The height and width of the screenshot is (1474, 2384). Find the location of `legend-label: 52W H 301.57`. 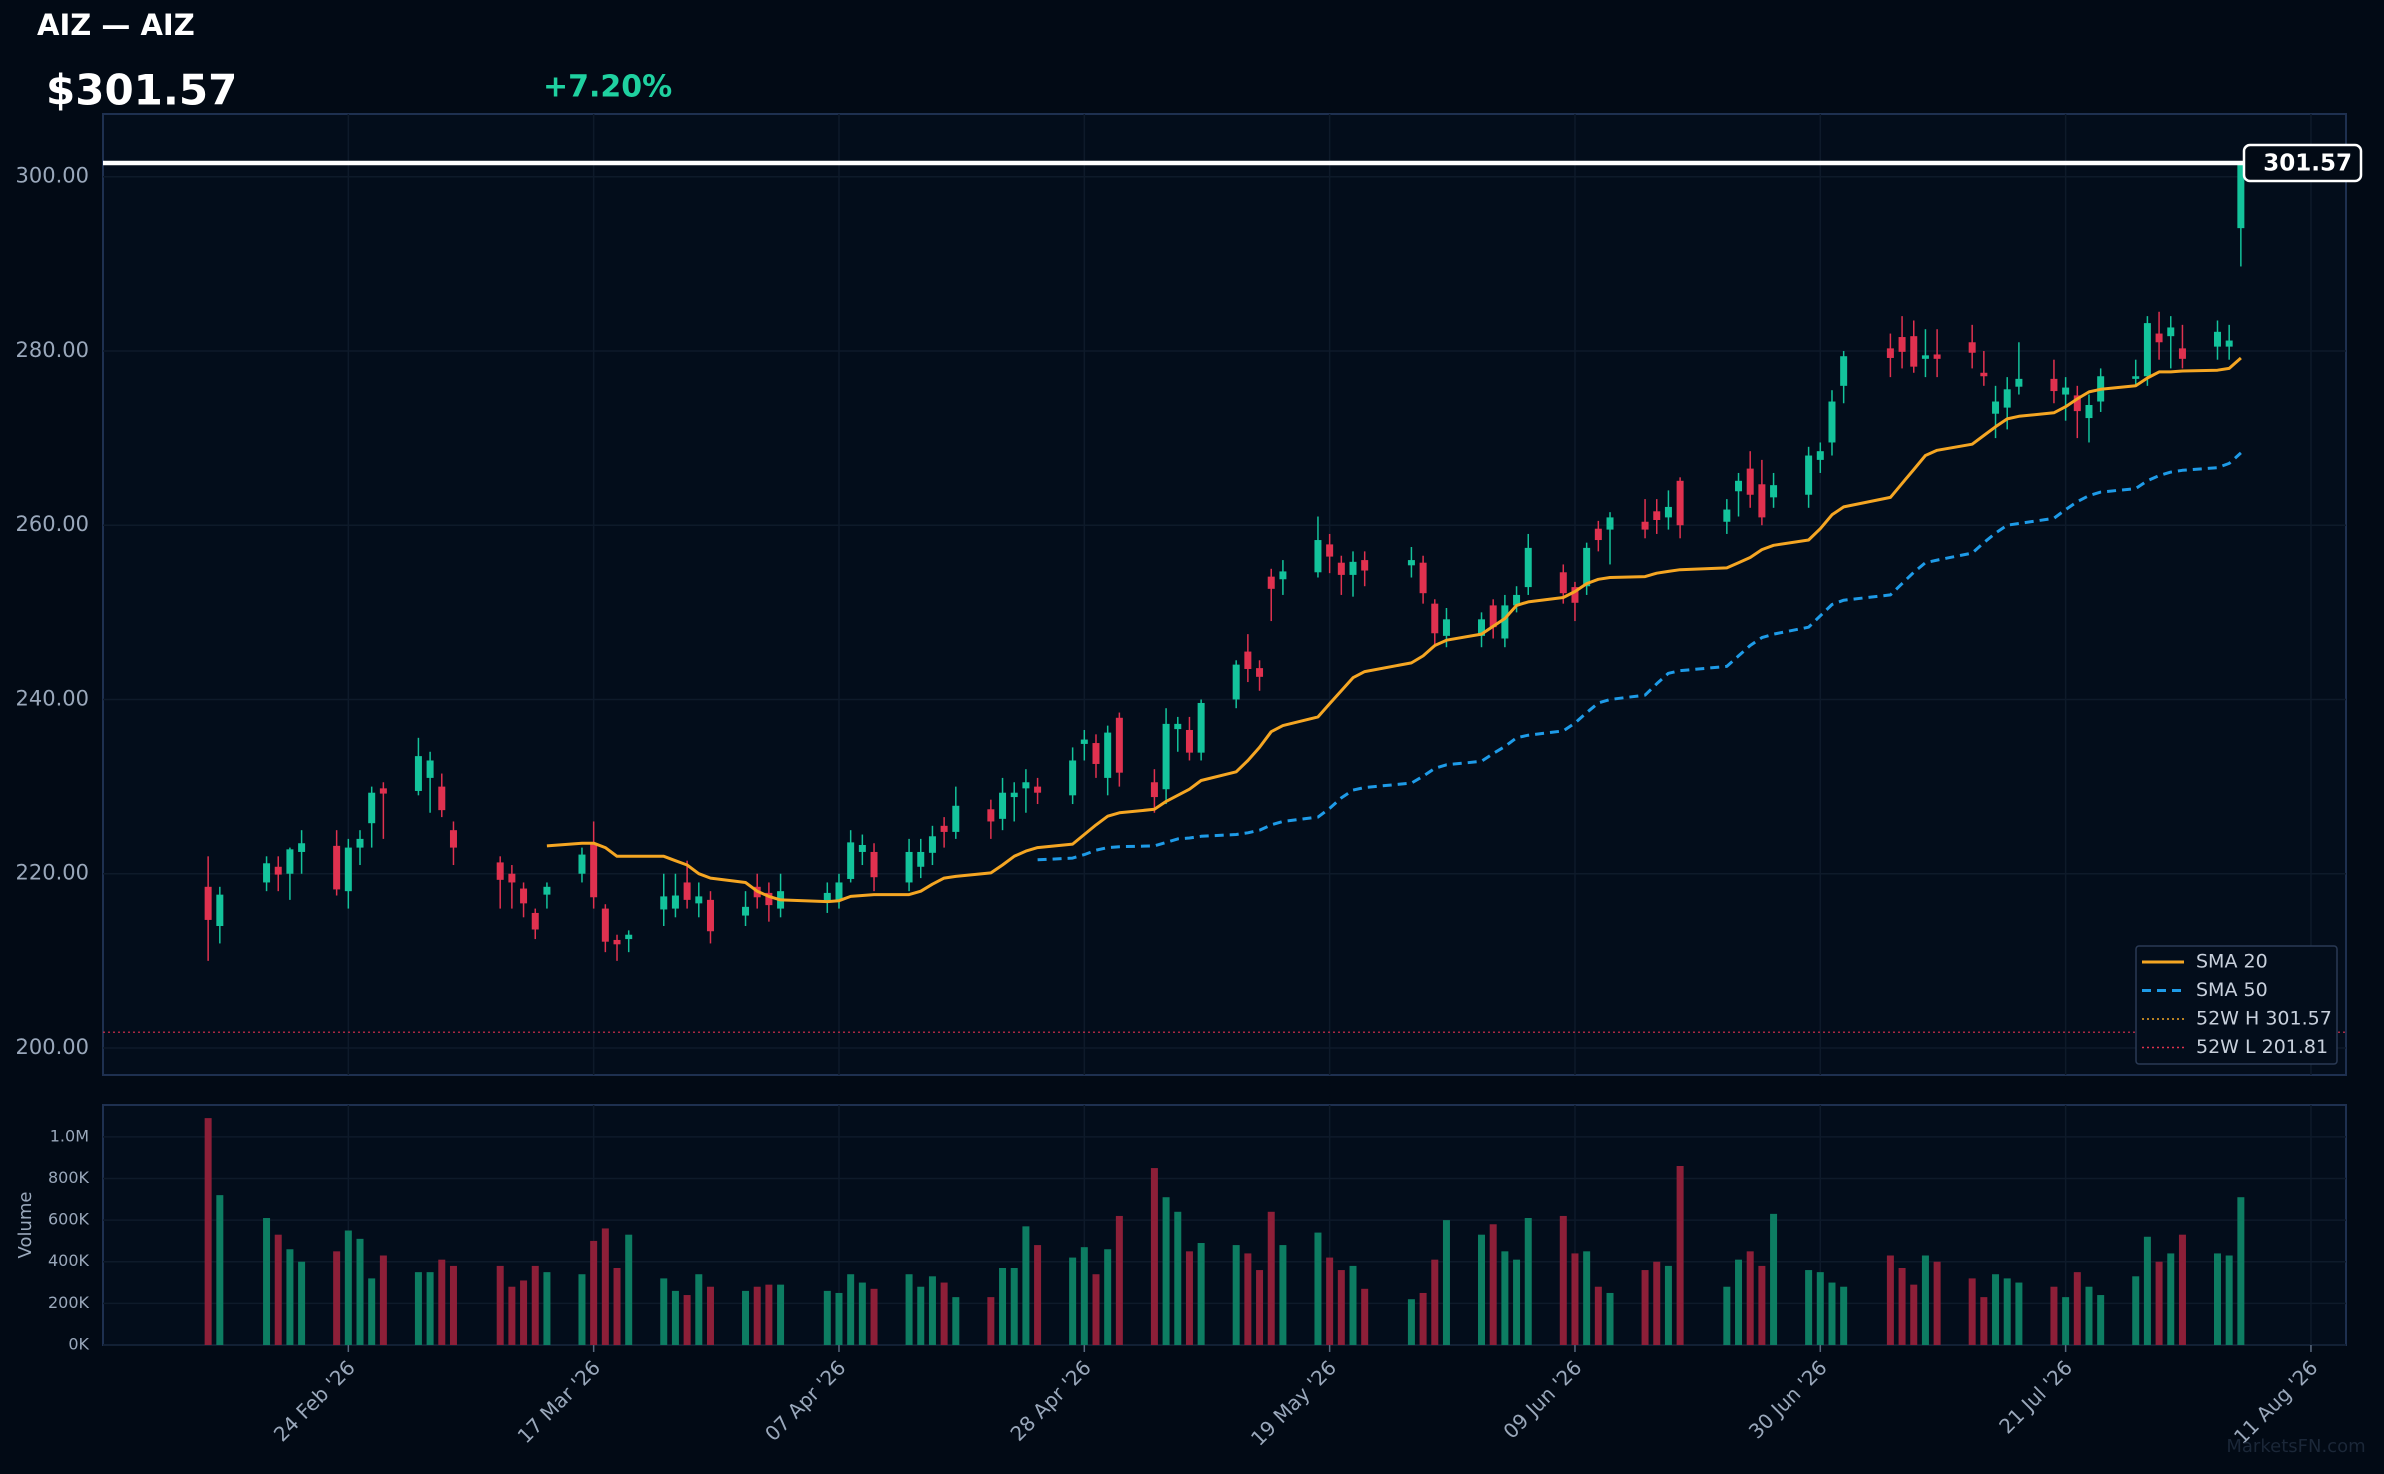

legend-label: 52W H 301.57 is located at coordinates (2264, 1019).